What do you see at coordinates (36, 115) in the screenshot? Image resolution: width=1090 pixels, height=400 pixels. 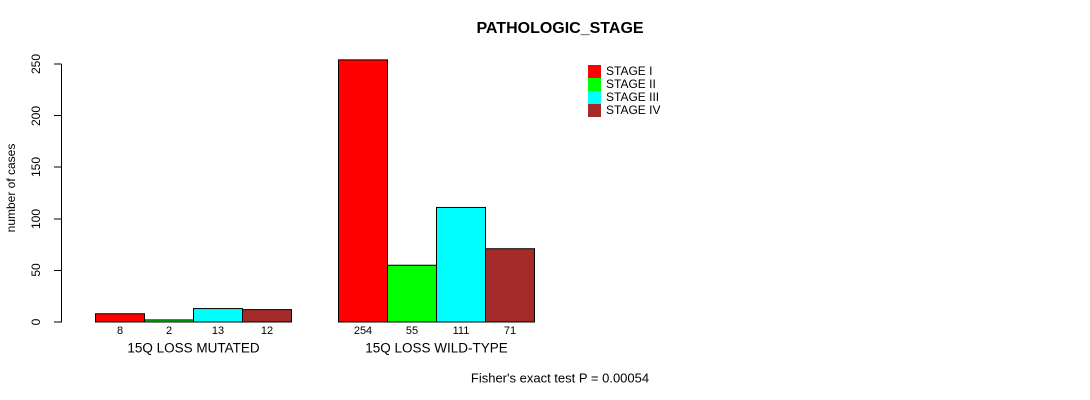 I see `y-tick-label: 200` at bounding box center [36, 115].